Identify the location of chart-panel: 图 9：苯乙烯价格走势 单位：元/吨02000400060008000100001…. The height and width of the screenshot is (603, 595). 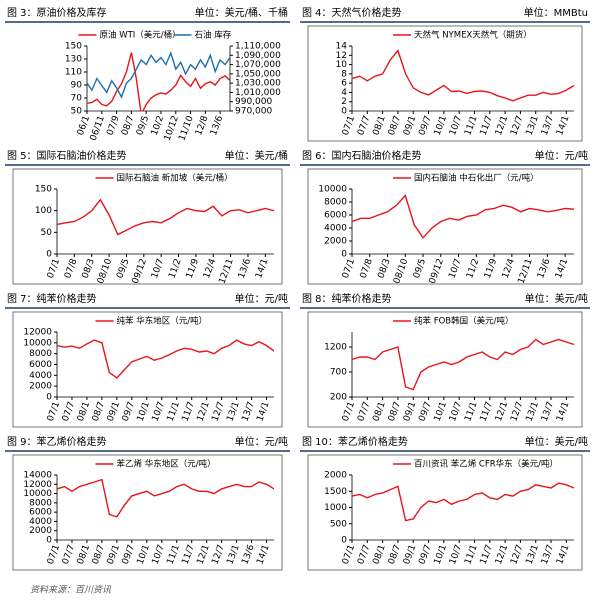
(147, 503).